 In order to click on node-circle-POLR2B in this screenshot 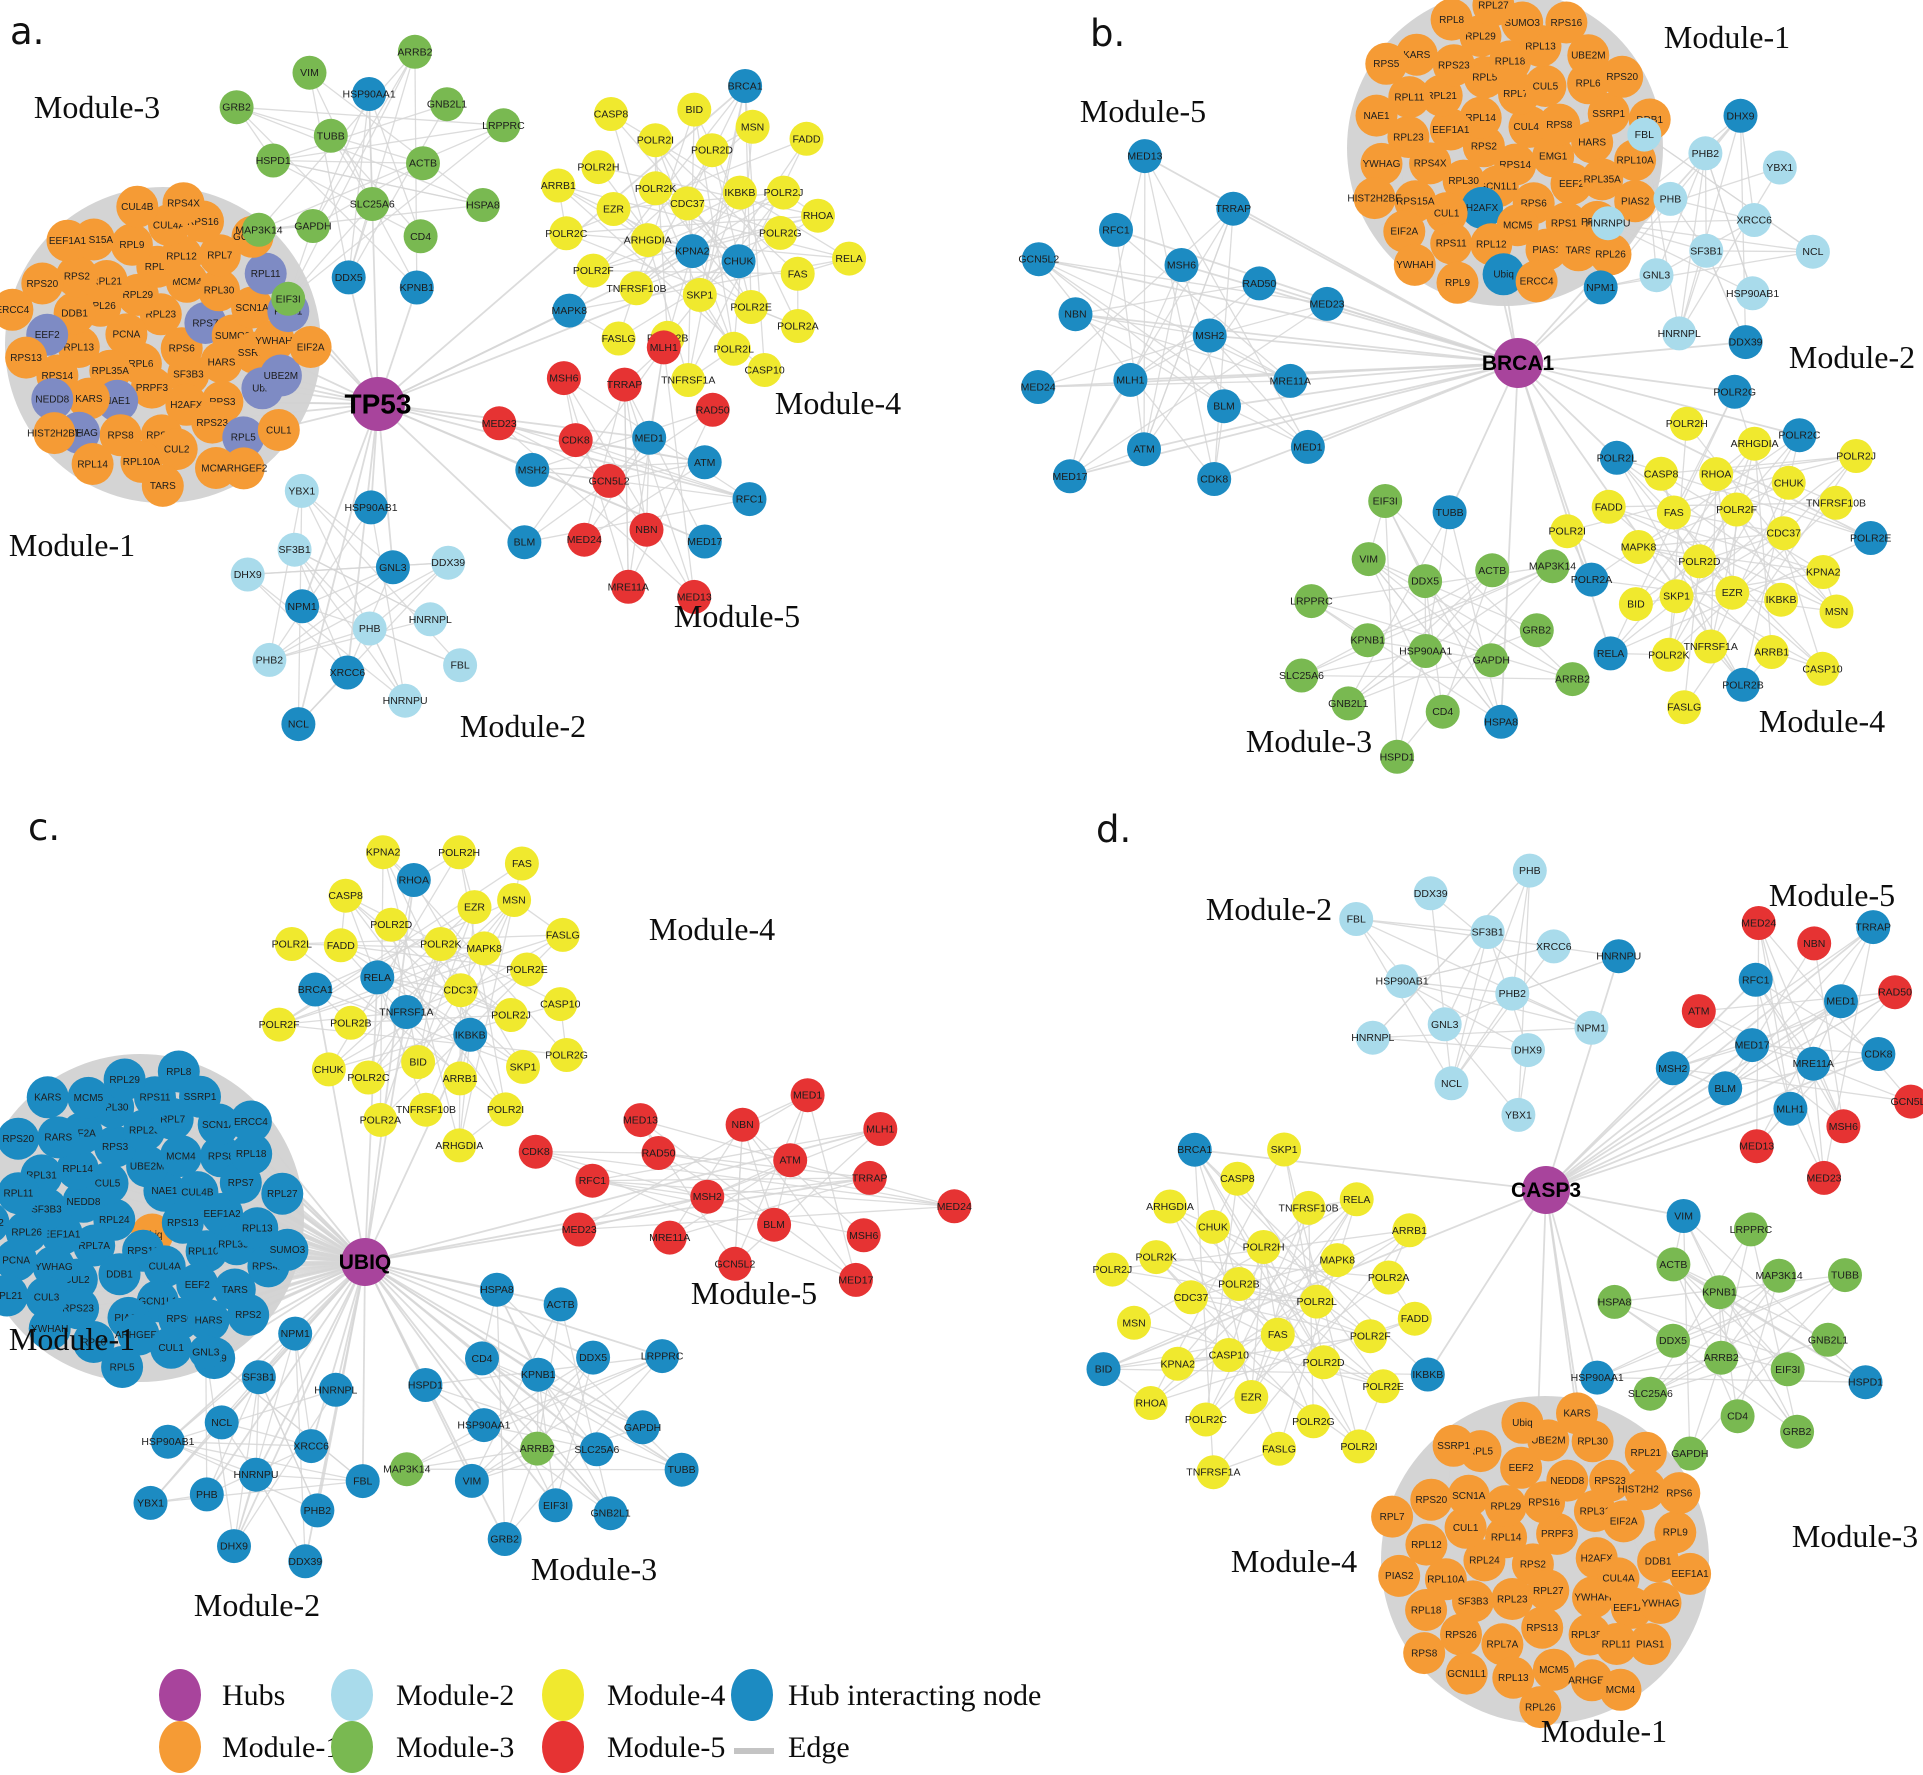, I will do `click(1238, 1284)`.